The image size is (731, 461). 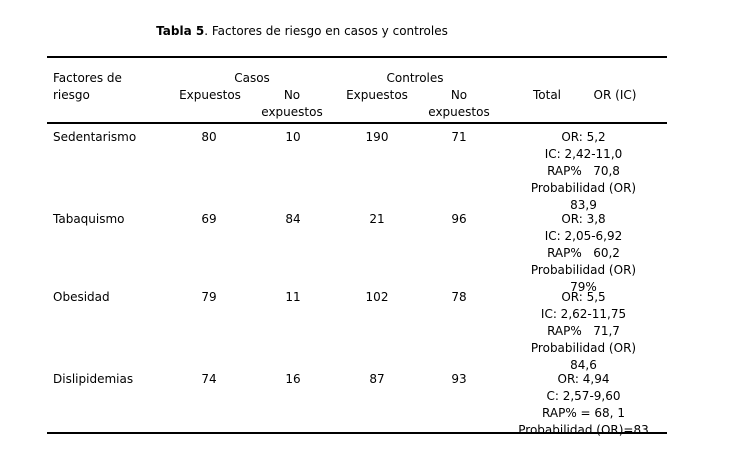 What do you see at coordinates (583, 287) in the screenshot?
I see `probabilidad-value-line: 79%` at bounding box center [583, 287].